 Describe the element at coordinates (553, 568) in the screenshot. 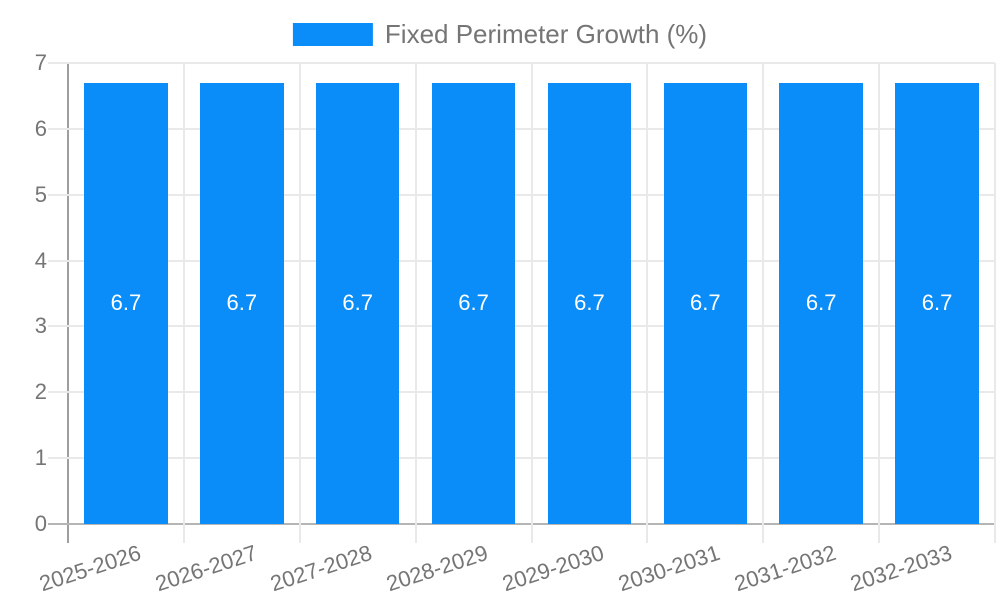

I see `x-axis-tick-label: 2029-2030` at that location.